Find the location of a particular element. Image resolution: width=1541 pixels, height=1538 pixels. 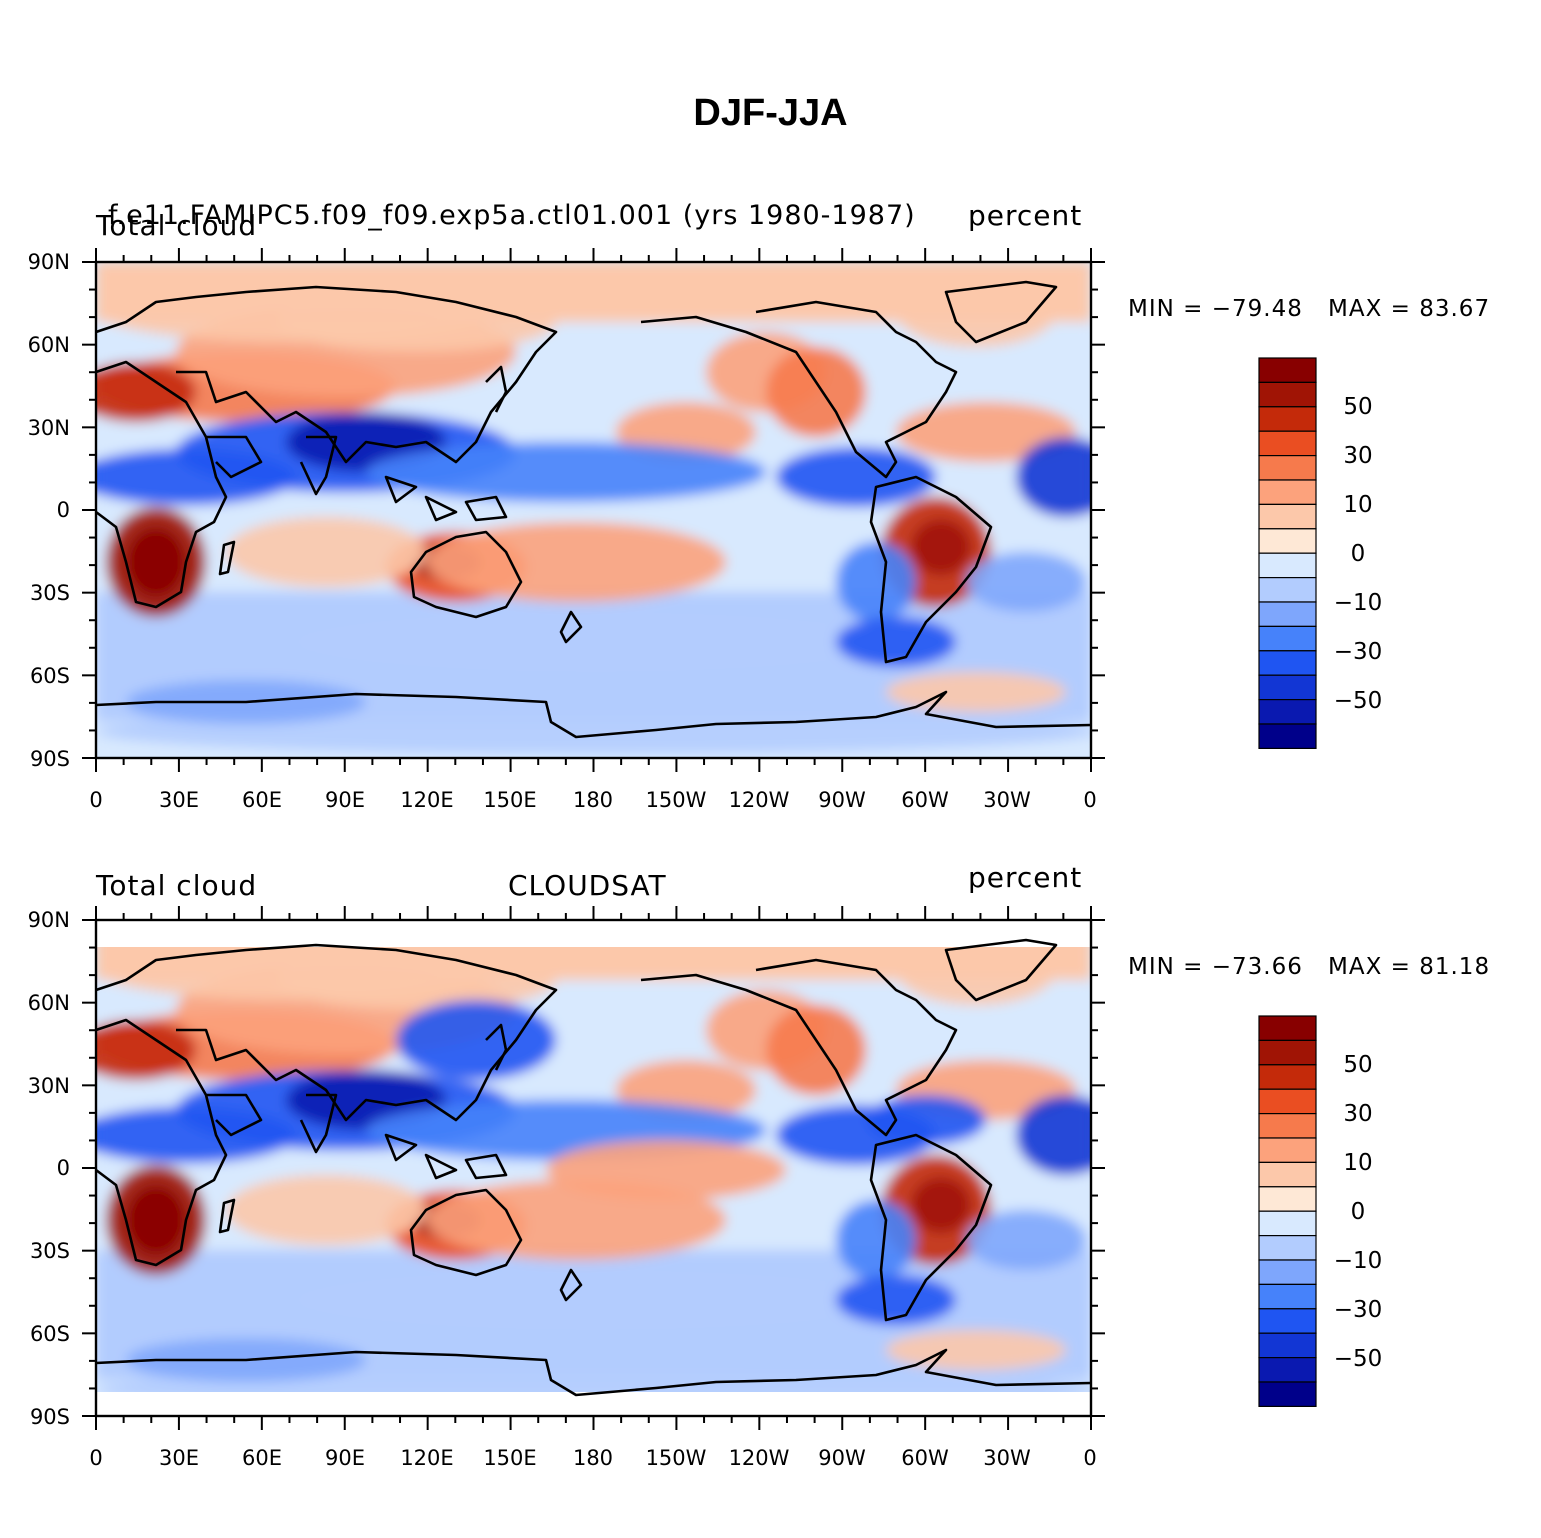

p2-lon-tick: 150W is located at coordinates (676, 1458).